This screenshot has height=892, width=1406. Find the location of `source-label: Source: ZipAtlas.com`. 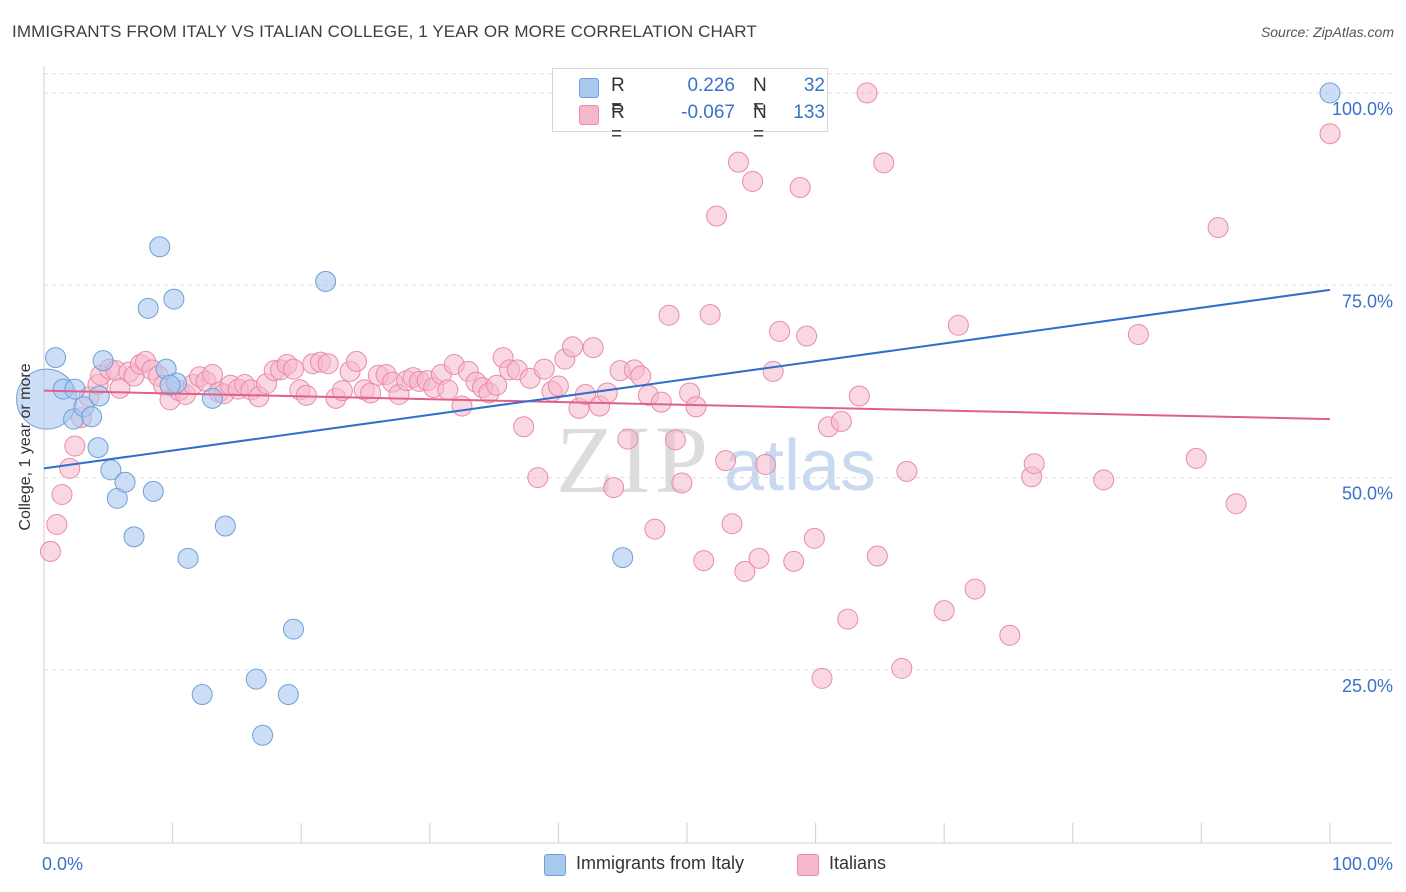

source-label: Source: ZipAtlas.com is located at coordinates (1327, 32).